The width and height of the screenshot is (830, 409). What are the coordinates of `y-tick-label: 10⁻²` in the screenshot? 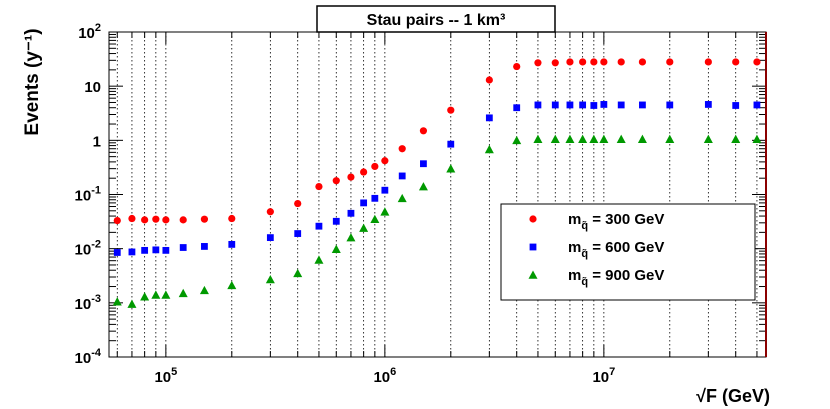 It's located at (88, 249).